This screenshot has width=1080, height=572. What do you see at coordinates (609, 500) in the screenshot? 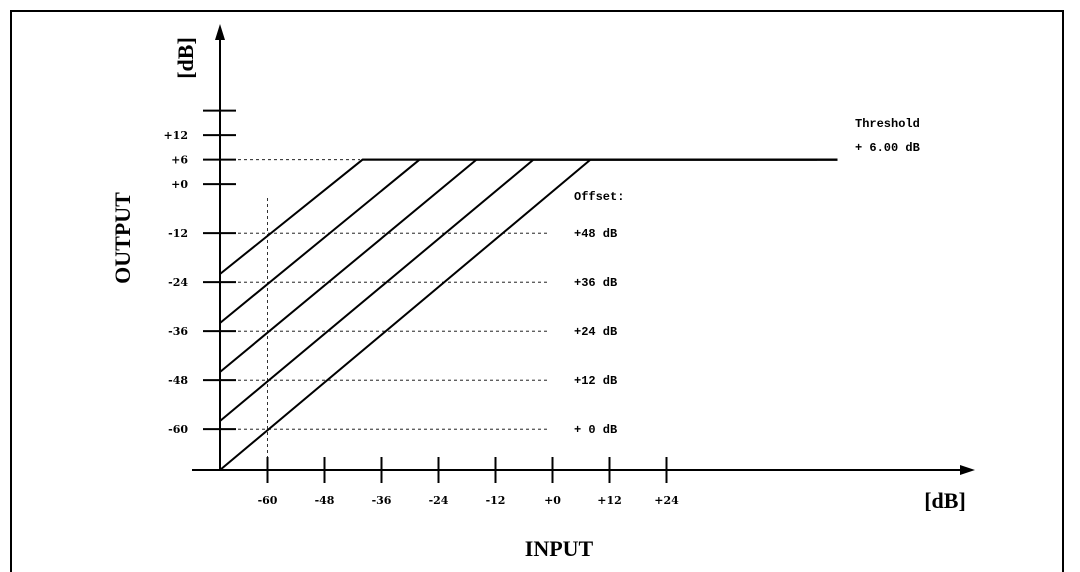
I see `x-tick-label: +12` at bounding box center [609, 500].